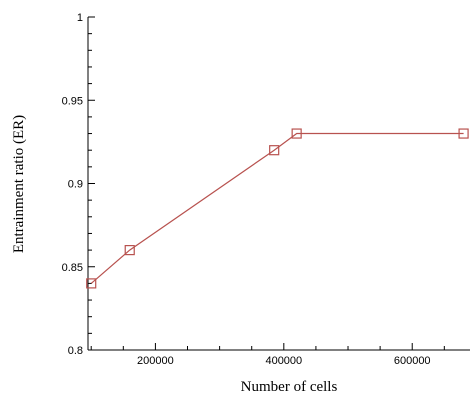 The height and width of the screenshot is (398, 474). What do you see at coordinates (72, 268) in the screenshot?
I see `y-tick-label: 0.85` at bounding box center [72, 268].